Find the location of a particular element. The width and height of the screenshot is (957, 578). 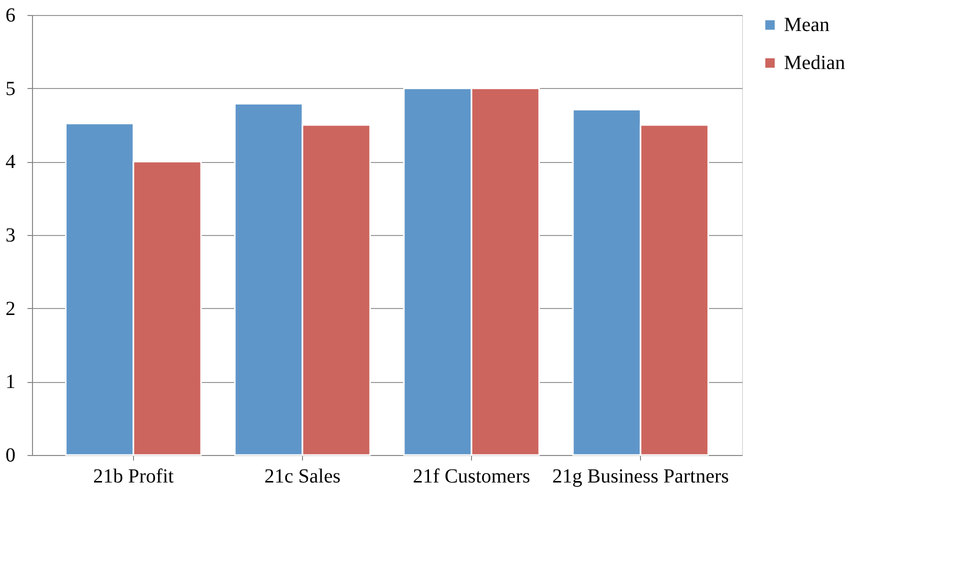

y-tick-label: 3 is located at coordinates (11, 235).